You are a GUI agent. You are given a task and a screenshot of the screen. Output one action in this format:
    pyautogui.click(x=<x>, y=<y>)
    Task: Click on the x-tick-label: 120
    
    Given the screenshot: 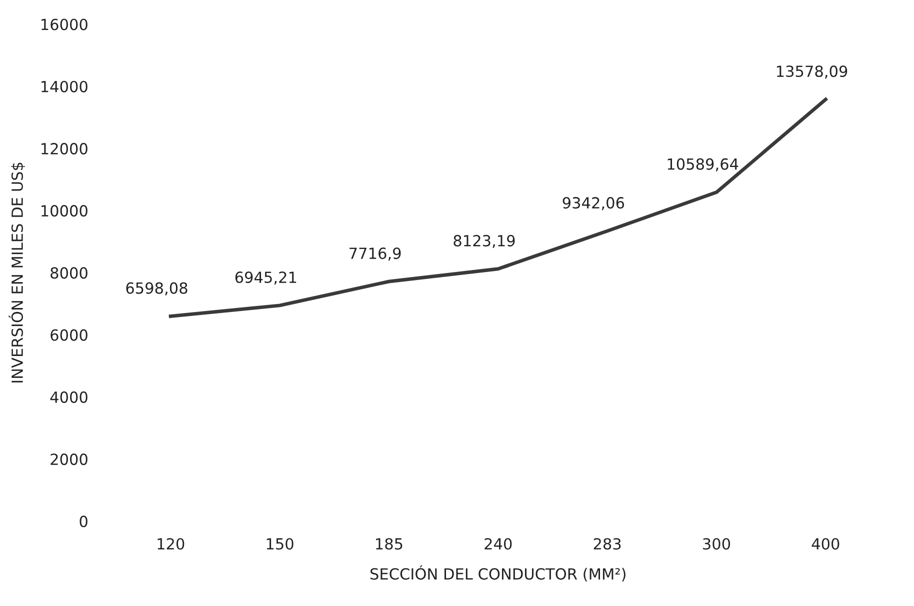 What is the action you would take?
    pyautogui.click(x=171, y=544)
    